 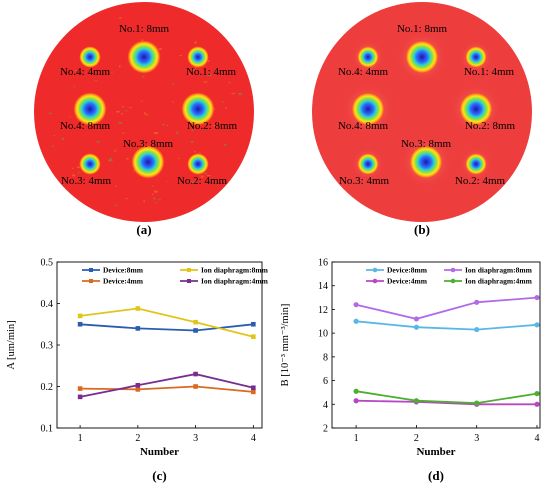 What do you see at coordinates (476, 438) in the screenshot?
I see `x-tick-label: 3` at bounding box center [476, 438].